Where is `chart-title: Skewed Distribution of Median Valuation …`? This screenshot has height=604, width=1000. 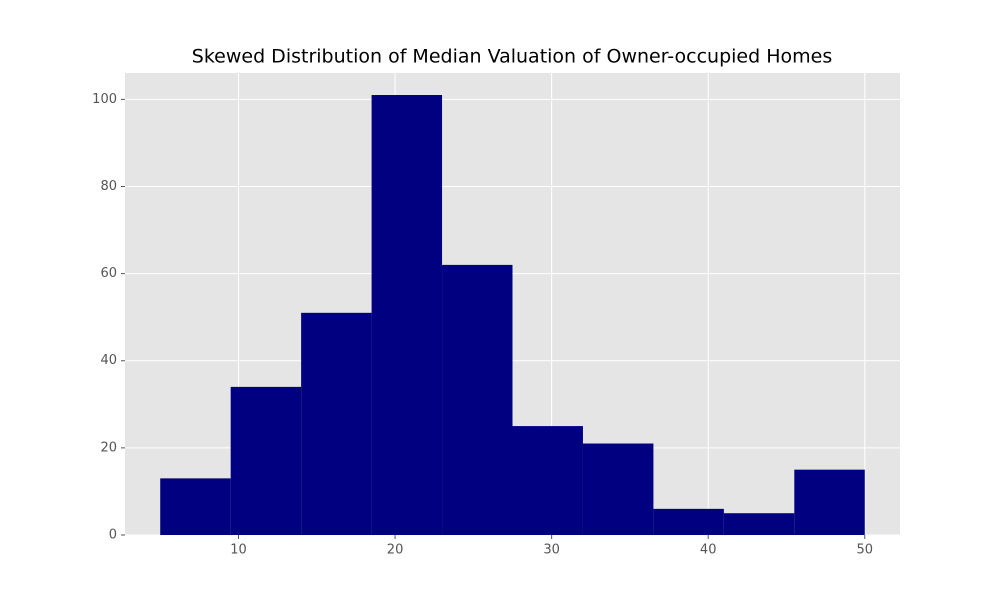 chart-title: Skewed Distribution of Median Valuation … is located at coordinates (512, 57).